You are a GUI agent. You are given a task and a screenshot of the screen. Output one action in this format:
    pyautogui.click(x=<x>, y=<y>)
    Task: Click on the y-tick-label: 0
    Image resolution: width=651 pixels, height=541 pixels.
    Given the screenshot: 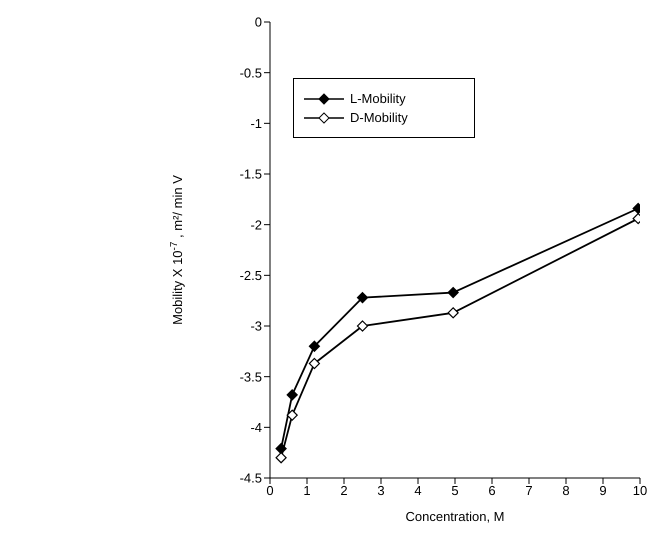 What is the action you would take?
    pyautogui.click(x=258, y=22)
    